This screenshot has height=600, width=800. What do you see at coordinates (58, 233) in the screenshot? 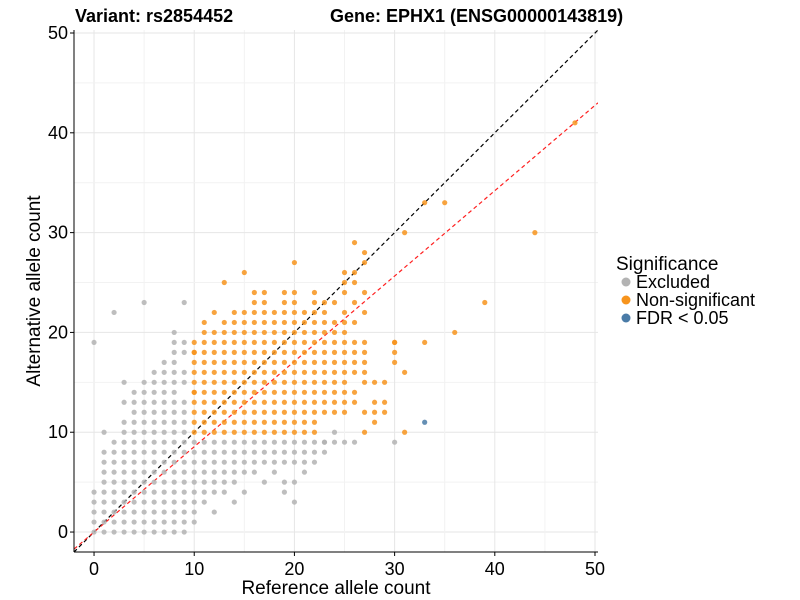
I see `y-tick-label: 30` at bounding box center [58, 233].